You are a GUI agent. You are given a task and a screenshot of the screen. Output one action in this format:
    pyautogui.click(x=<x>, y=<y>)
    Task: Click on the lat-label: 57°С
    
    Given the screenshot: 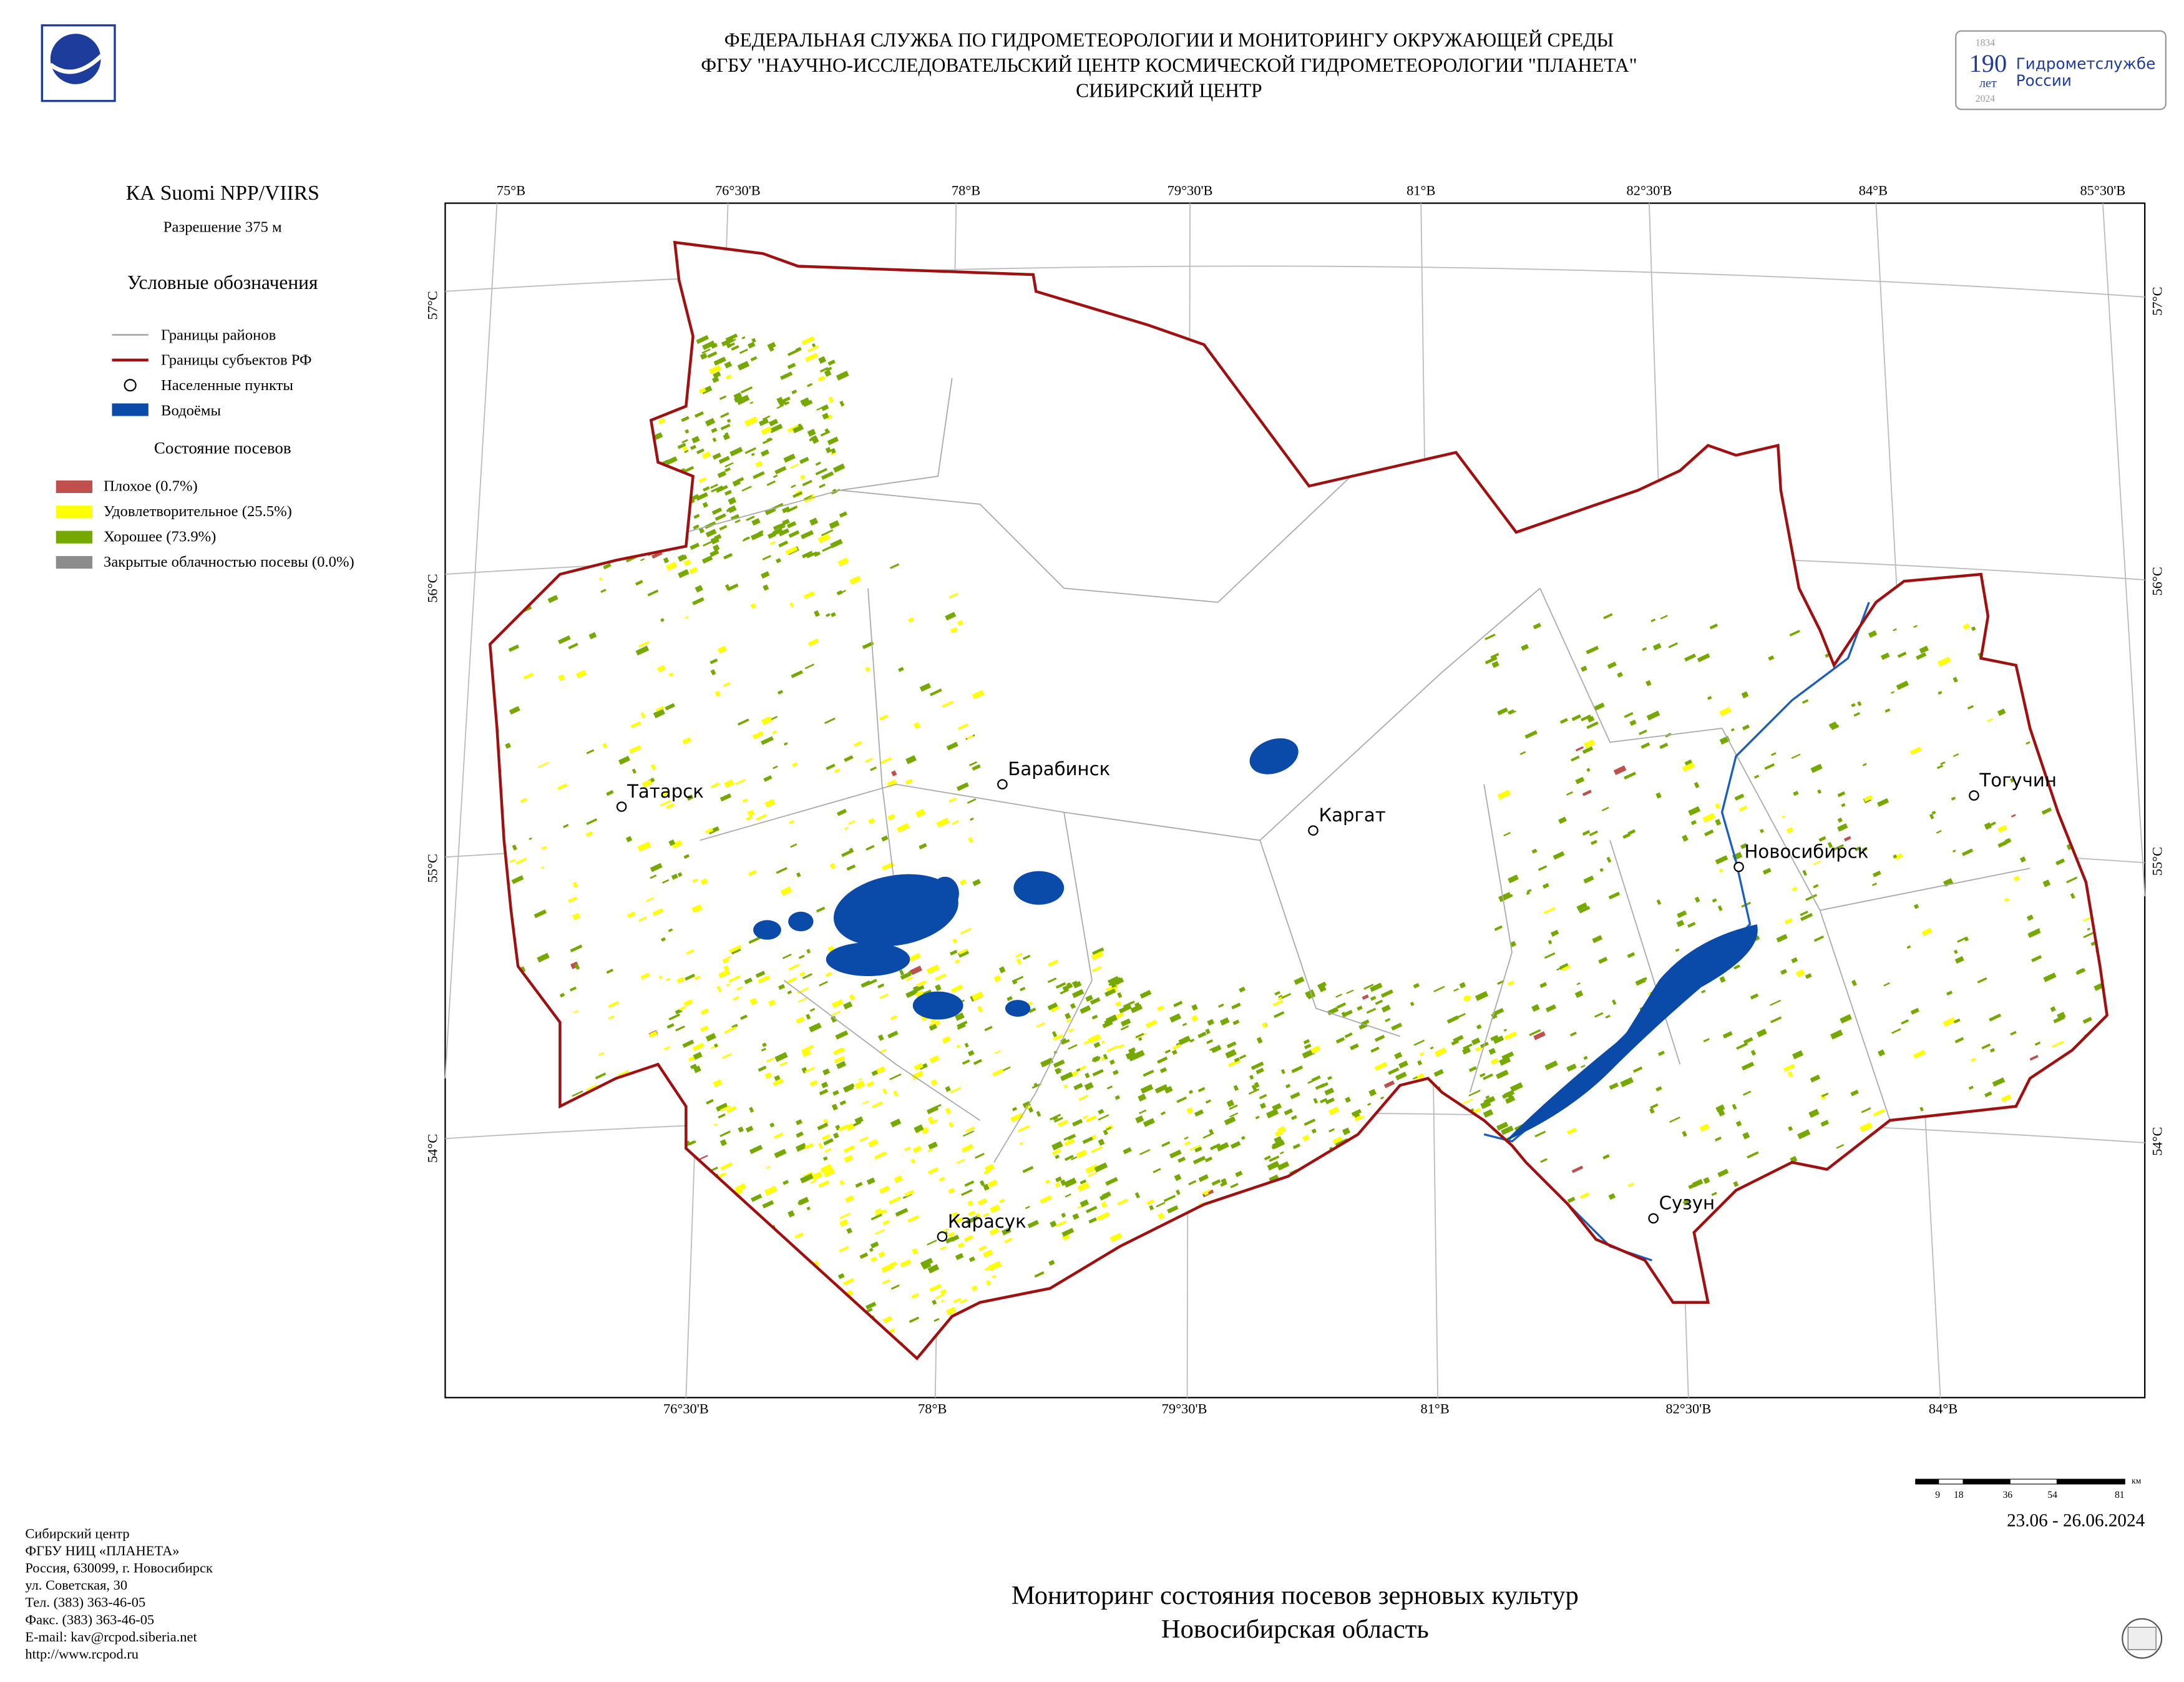 What is the action you would take?
    pyautogui.click(x=433, y=305)
    